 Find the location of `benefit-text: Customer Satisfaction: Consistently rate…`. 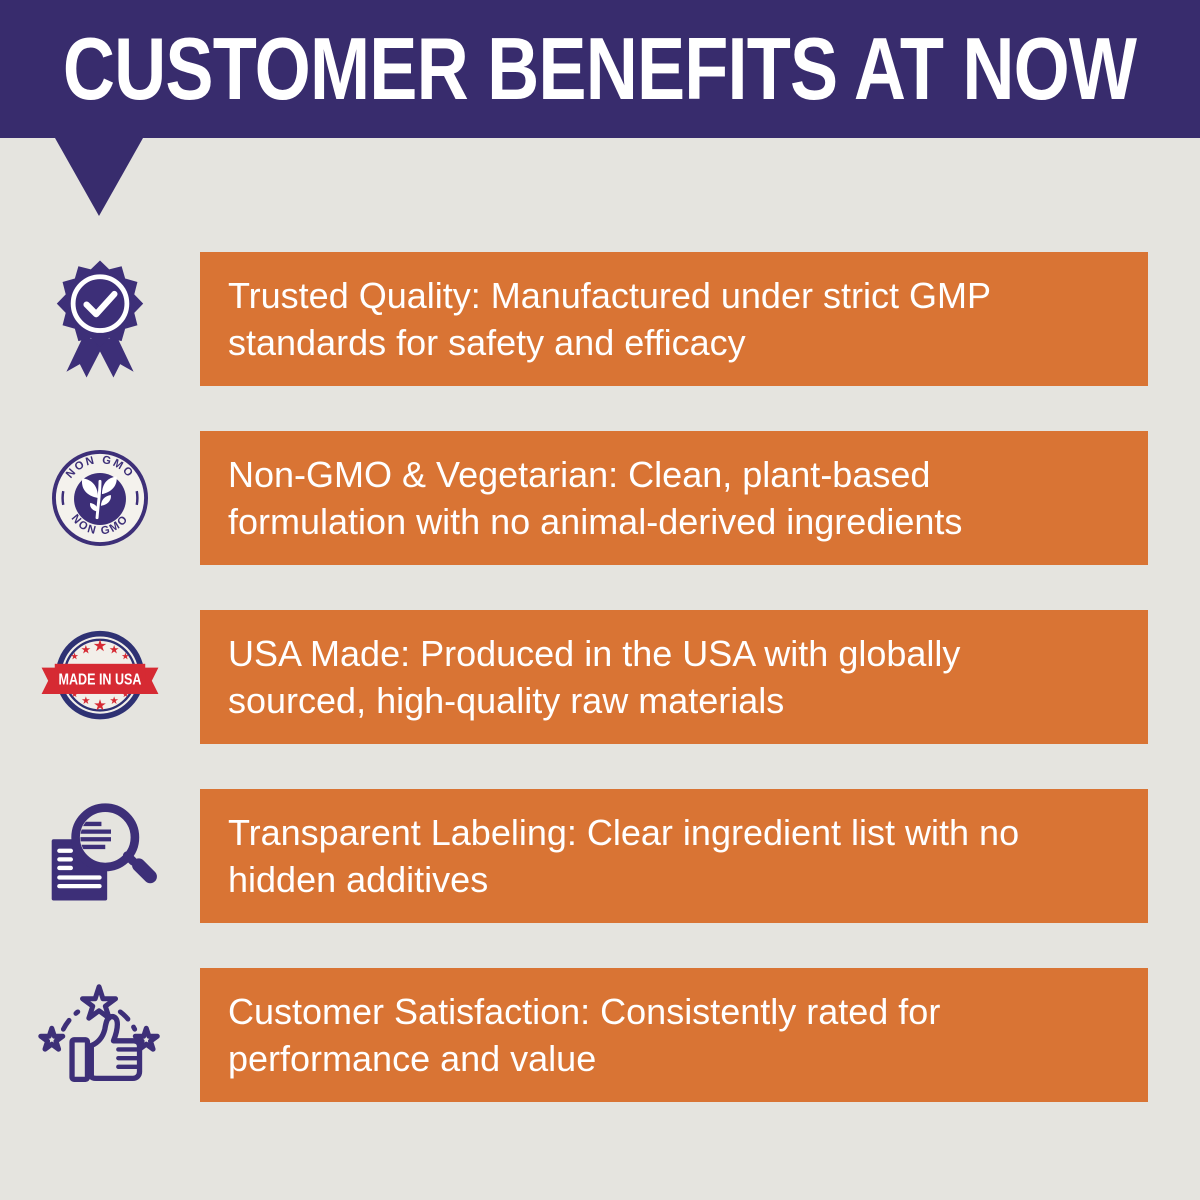

benefit-text: Customer Satisfaction: Consistently rate… is located at coordinates (584, 1035).